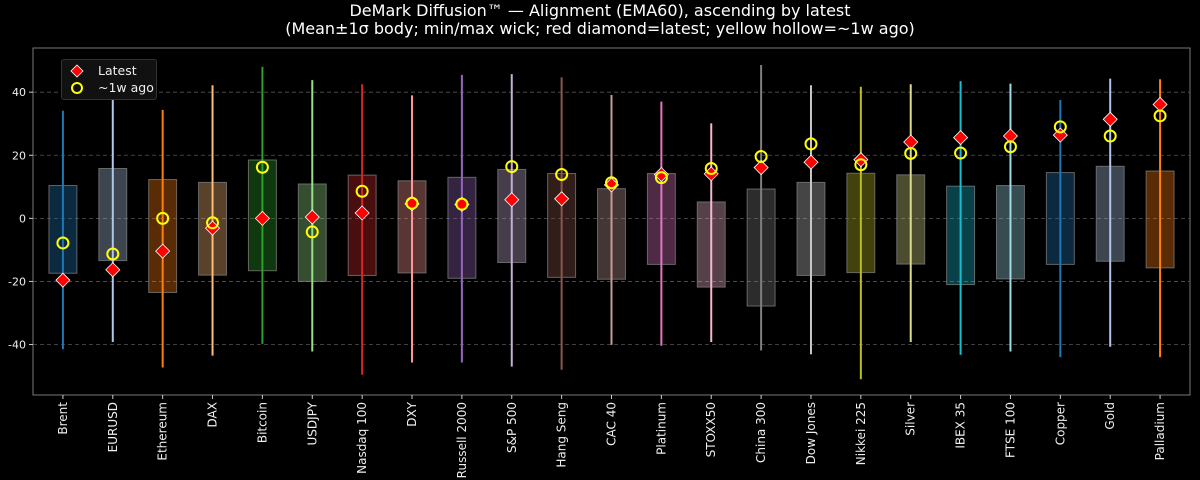 This screenshot has height=480, width=1200. Describe the element at coordinates (17, 281) in the screenshot. I see `y-tick-label: -20` at that location.